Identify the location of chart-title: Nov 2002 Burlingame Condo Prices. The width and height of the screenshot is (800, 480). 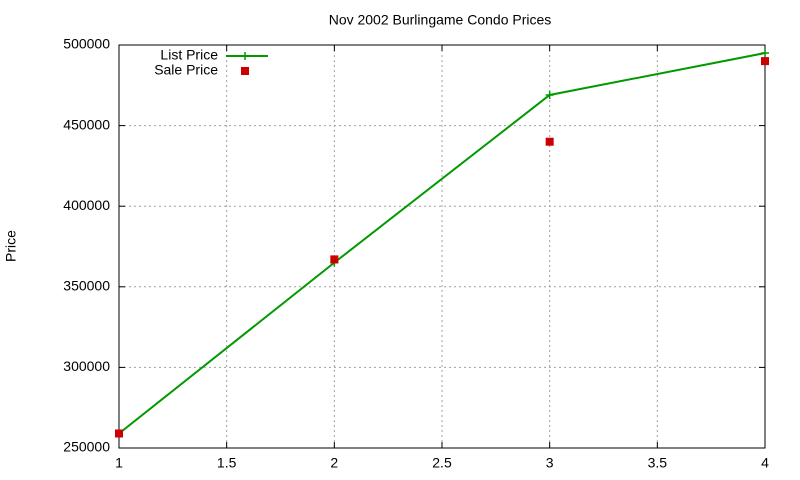
(440, 20).